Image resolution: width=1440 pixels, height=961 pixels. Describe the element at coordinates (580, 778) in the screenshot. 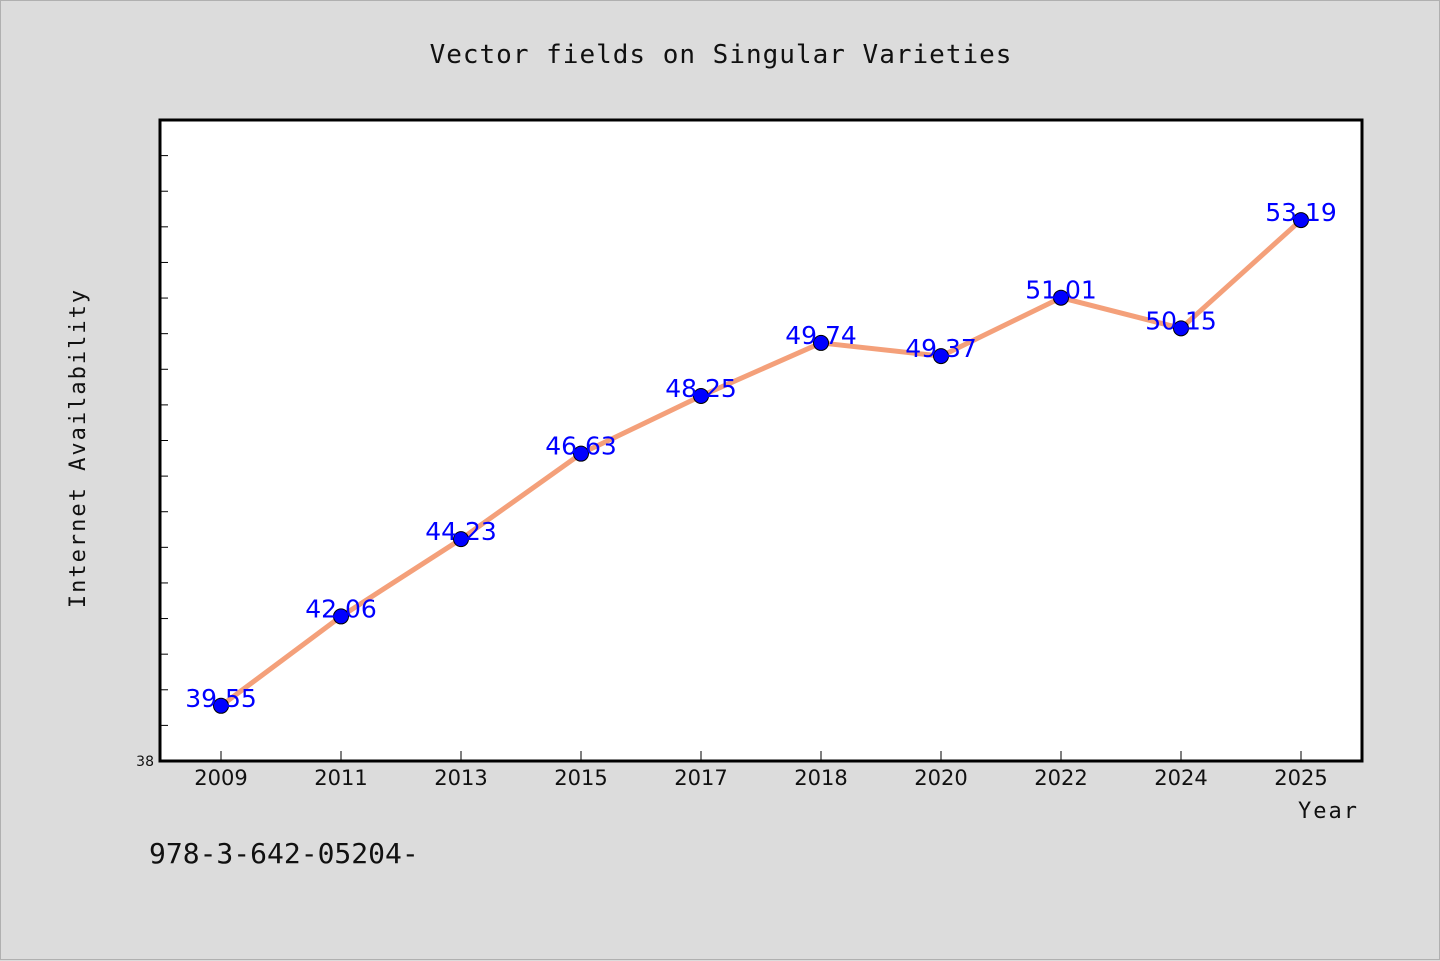

I see `x-tick-label: 2015` at that location.